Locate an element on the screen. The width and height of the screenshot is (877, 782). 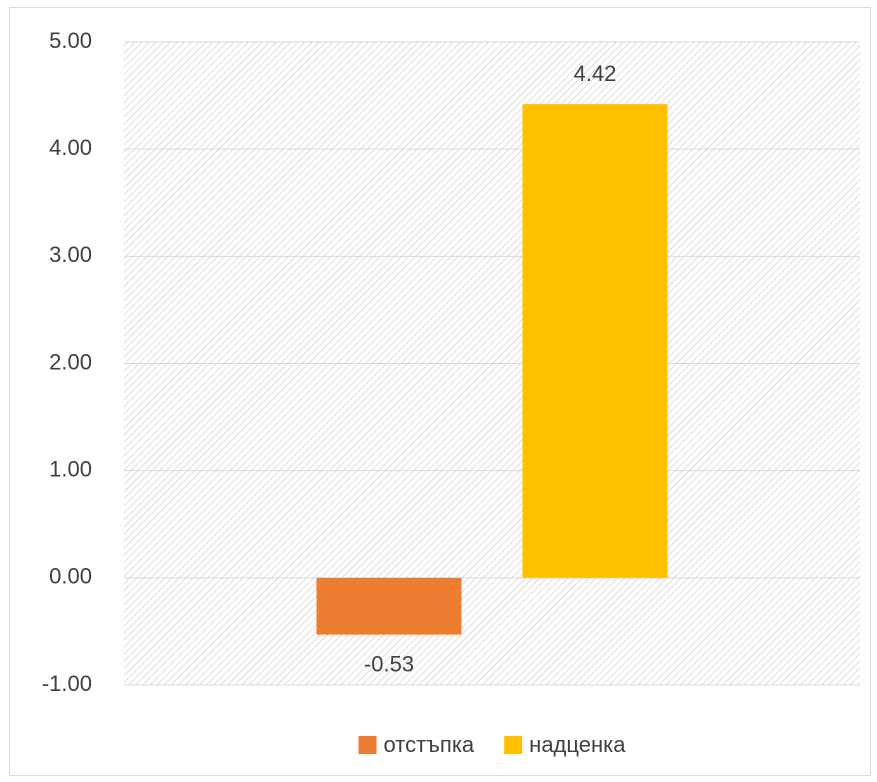
y-tick-label: -1.00 is located at coordinates (67, 683).